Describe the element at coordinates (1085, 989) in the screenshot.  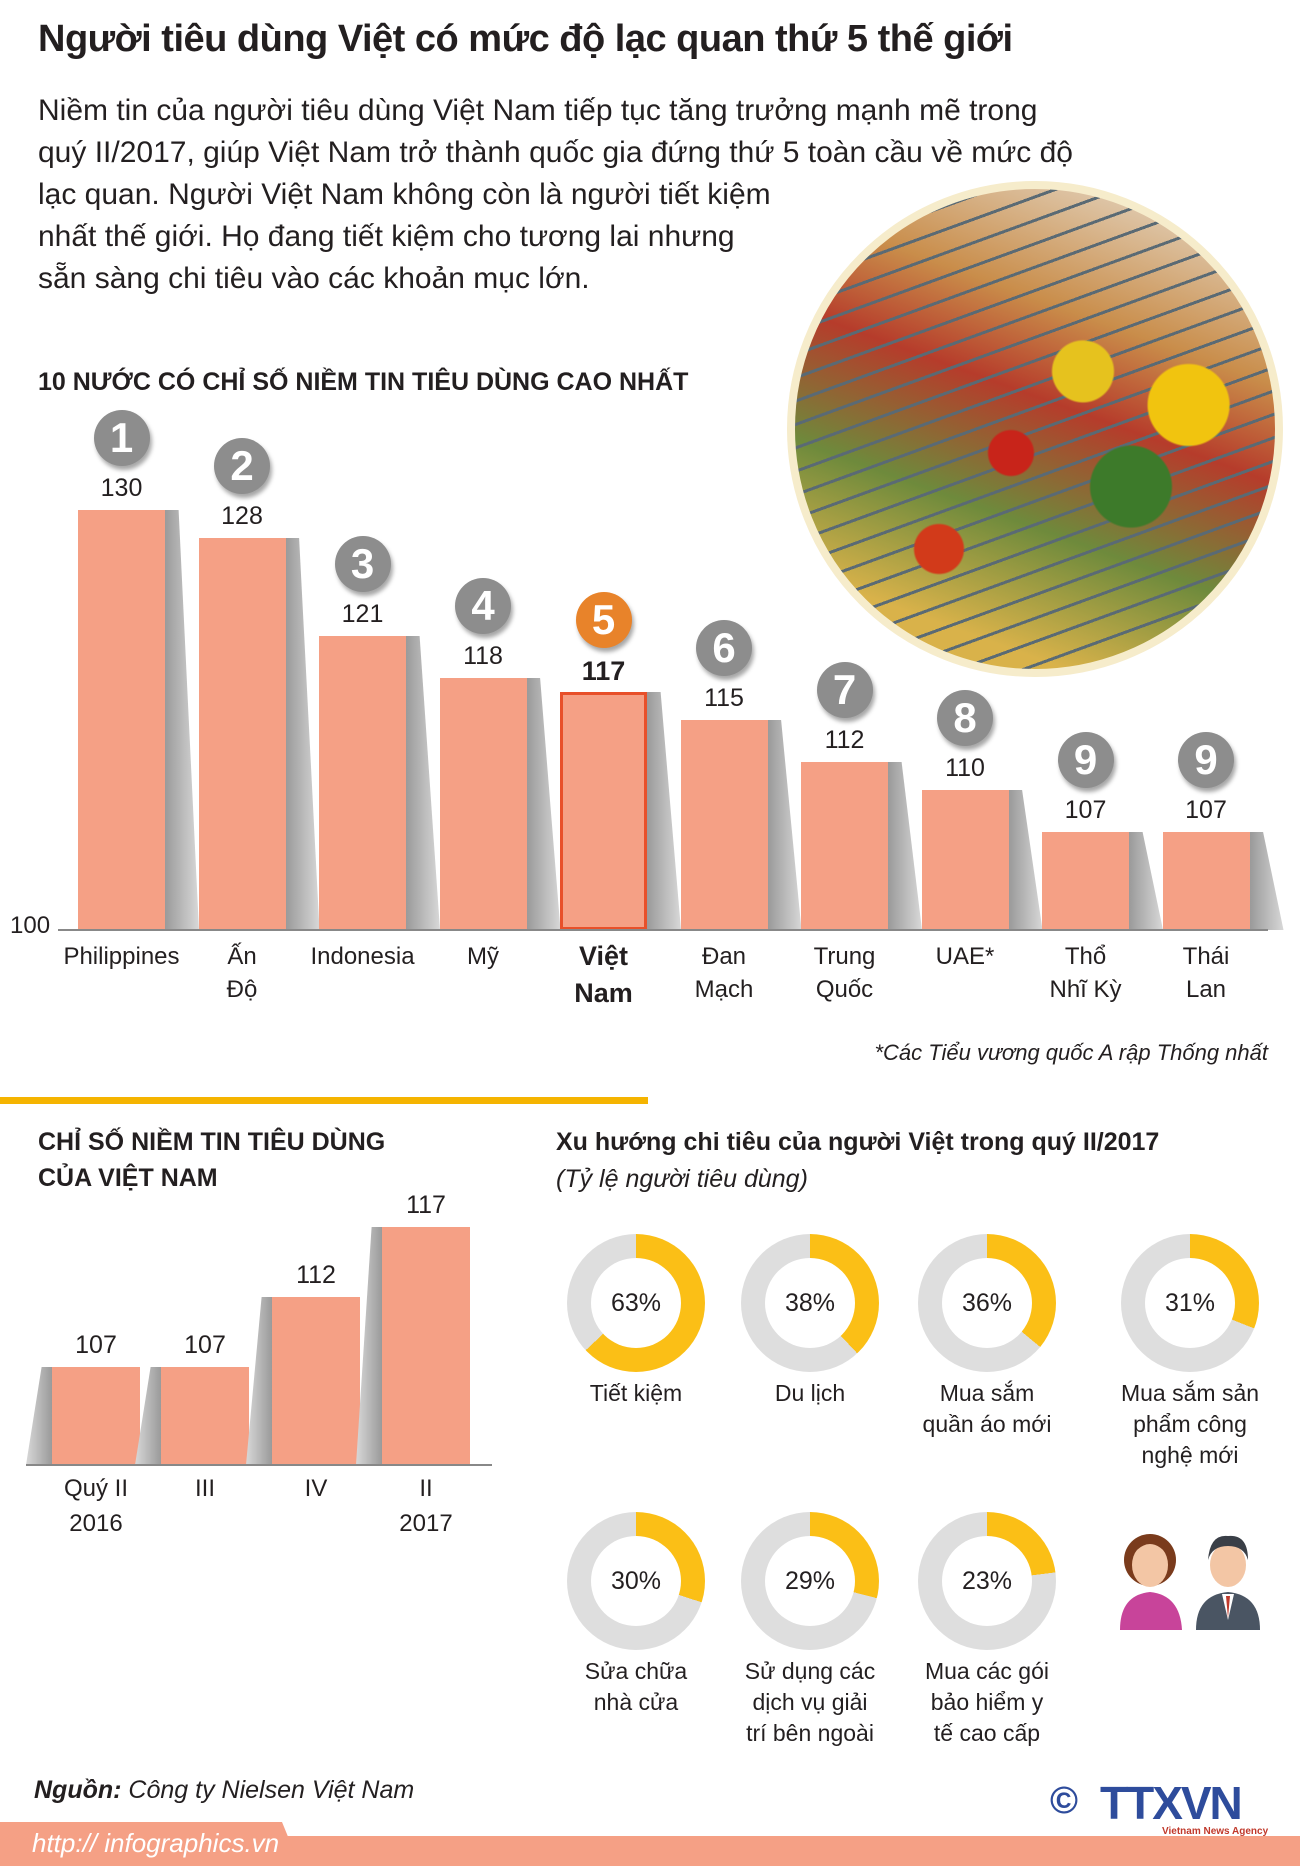
I see `category-label: Nhĩ Kỳ` at that location.